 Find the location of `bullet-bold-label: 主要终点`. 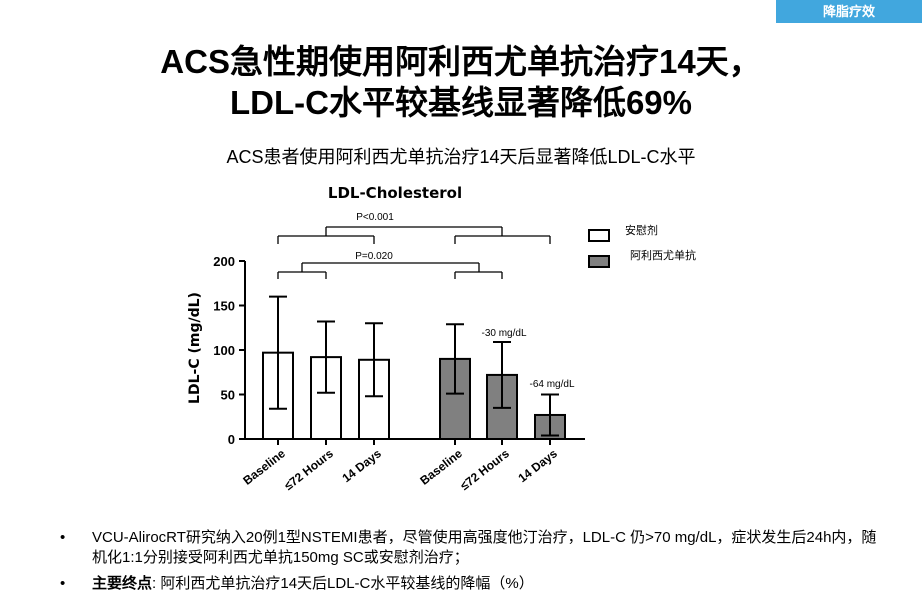

bullet-bold-label: 主要终点 is located at coordinates (122, 583).